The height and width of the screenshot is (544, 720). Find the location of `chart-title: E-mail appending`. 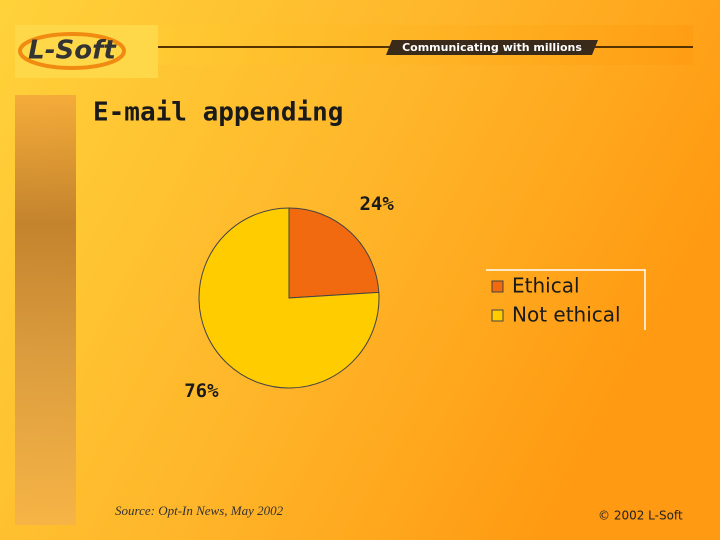

chart-title: E-mail appending is located at coordinates (218, 113).